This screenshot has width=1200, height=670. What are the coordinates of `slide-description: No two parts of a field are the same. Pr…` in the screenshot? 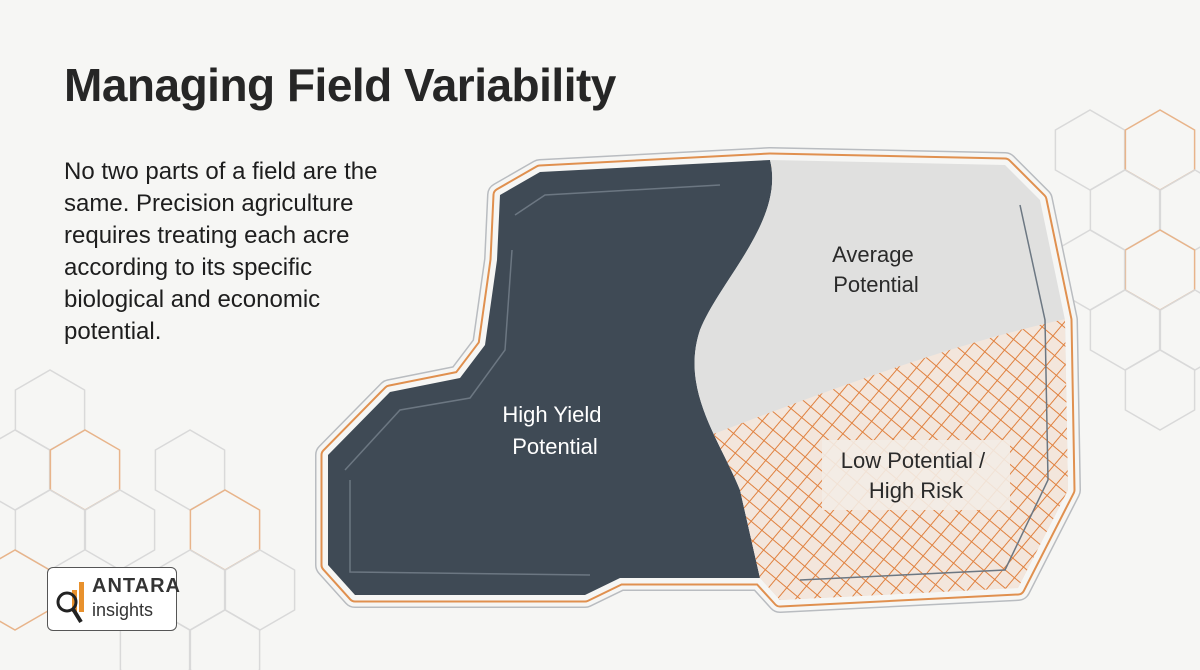 It's located at (221, 251).